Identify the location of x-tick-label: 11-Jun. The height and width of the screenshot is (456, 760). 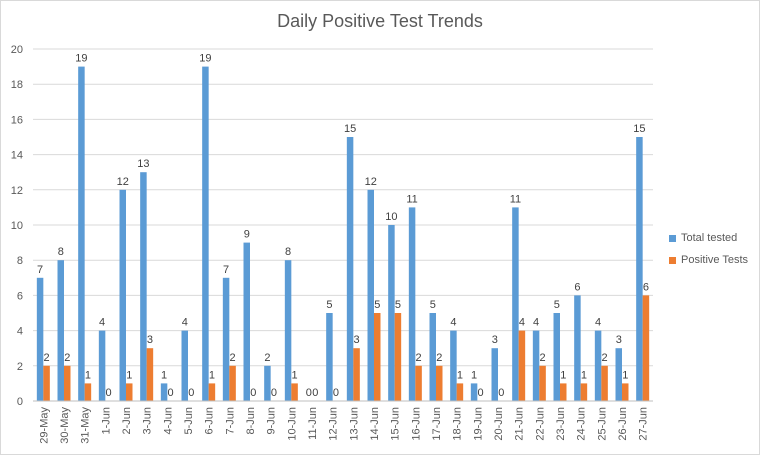
(313, 423).